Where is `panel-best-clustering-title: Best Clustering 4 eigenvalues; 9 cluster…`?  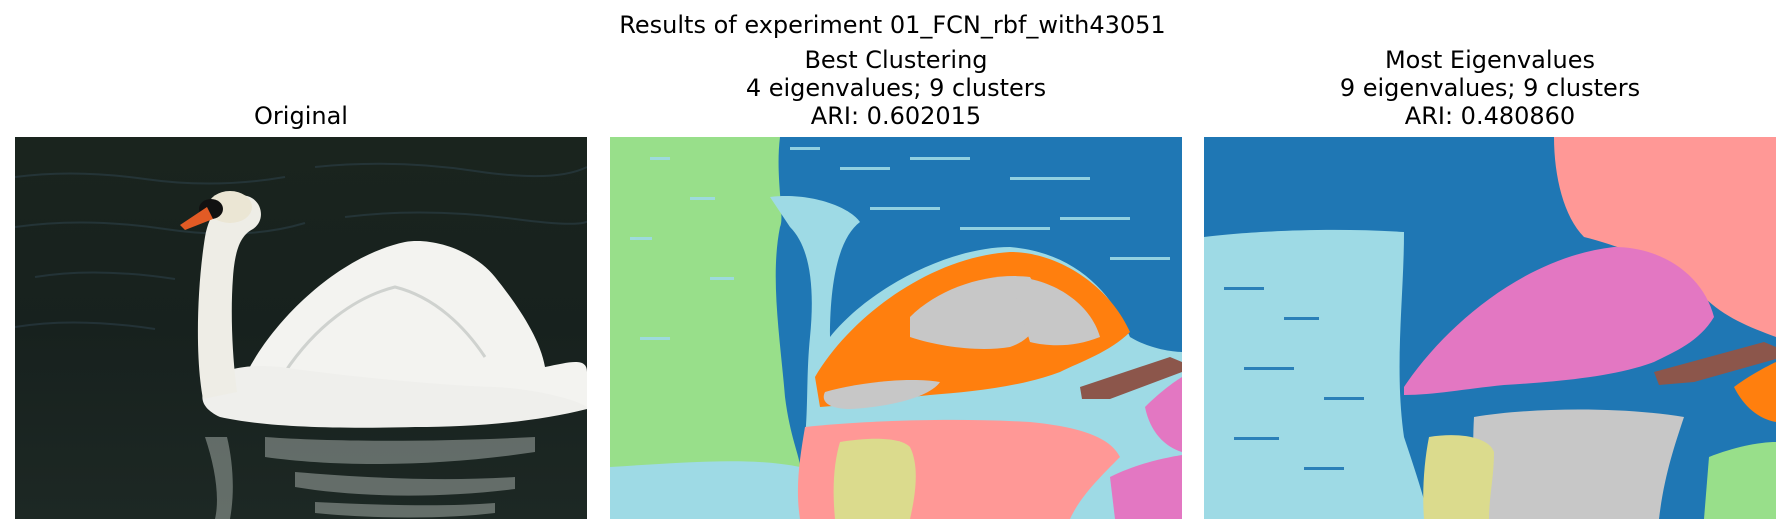 panel-best-clustering-title: Best Clustering 4 eigenvalues; 9 cluster… is located at coordinates (896, 88).